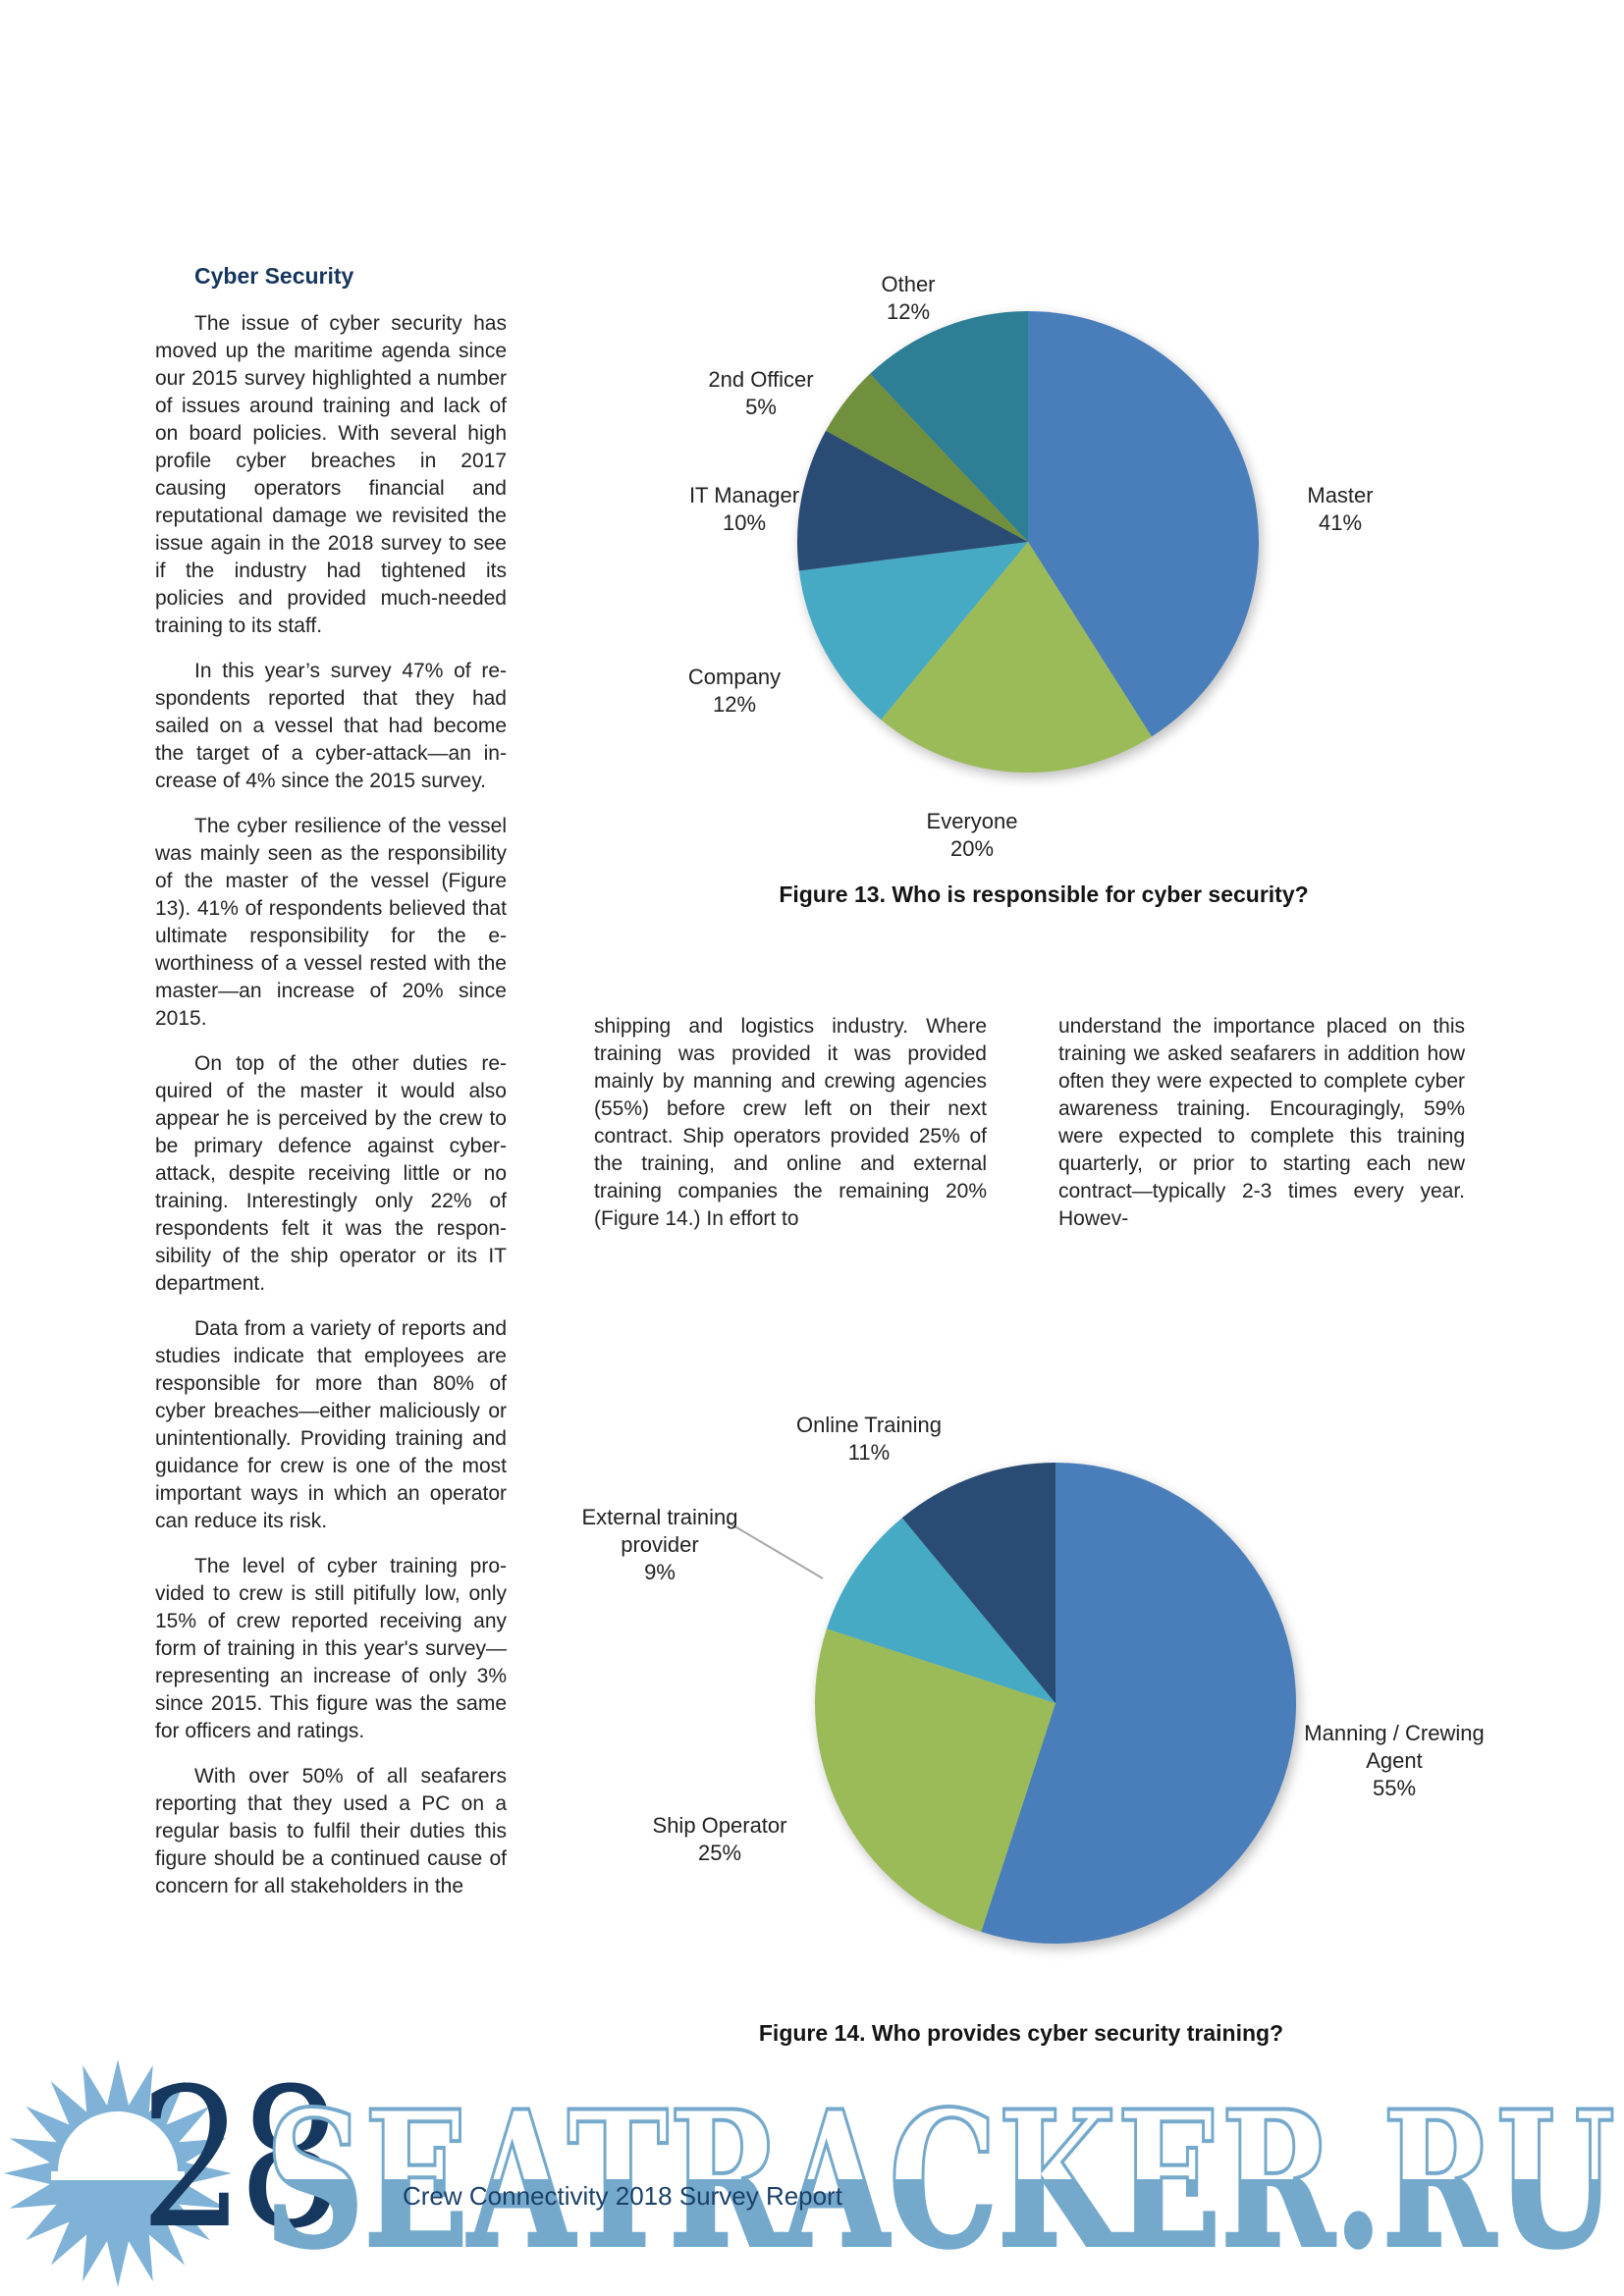 Image resolution: width=1624 pixels, height=2296 pixels. I want to click on pie-label-other: Other 12%, so click(908, 298).